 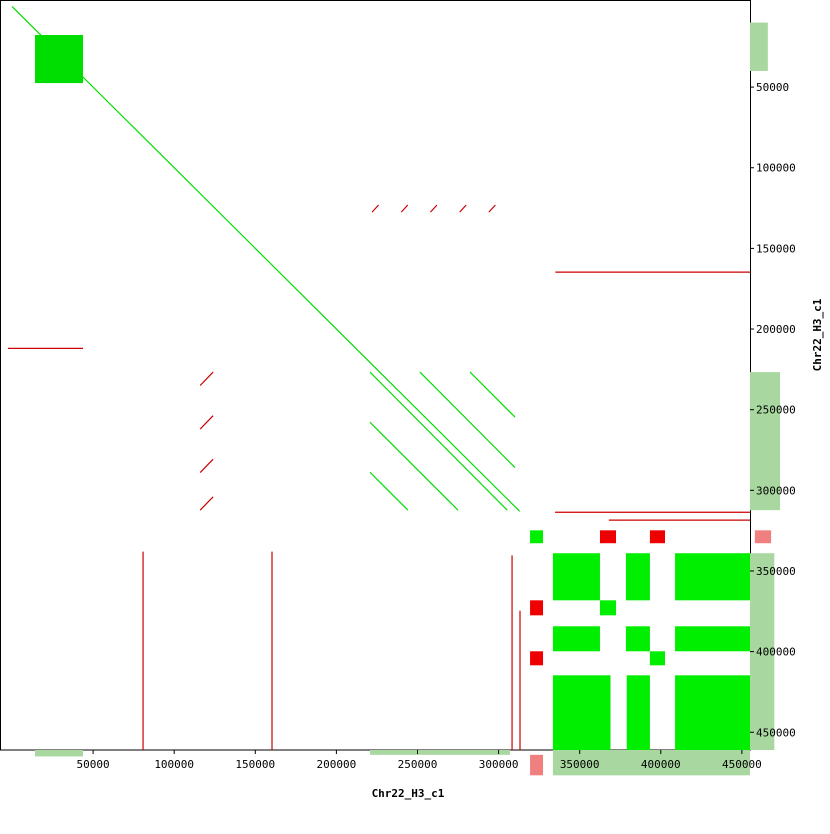 I want to click on x-tick-label: 200000, so click(x=337, y=764).